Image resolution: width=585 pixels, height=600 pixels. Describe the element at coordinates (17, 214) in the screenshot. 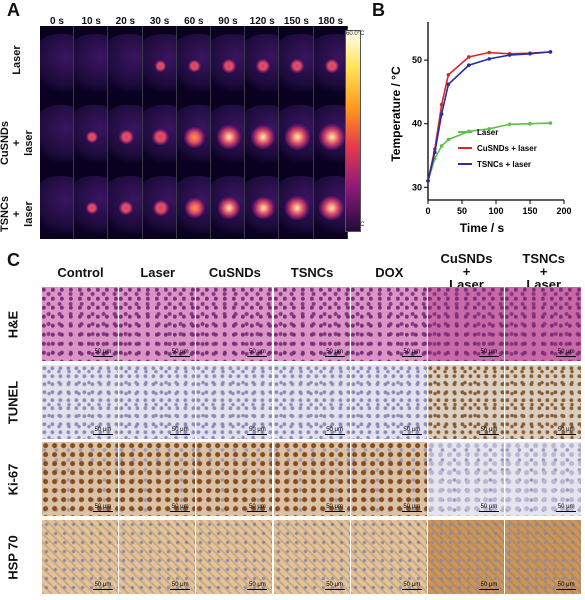

I see `thermal-row-label: TSNCs + laser` at that location.